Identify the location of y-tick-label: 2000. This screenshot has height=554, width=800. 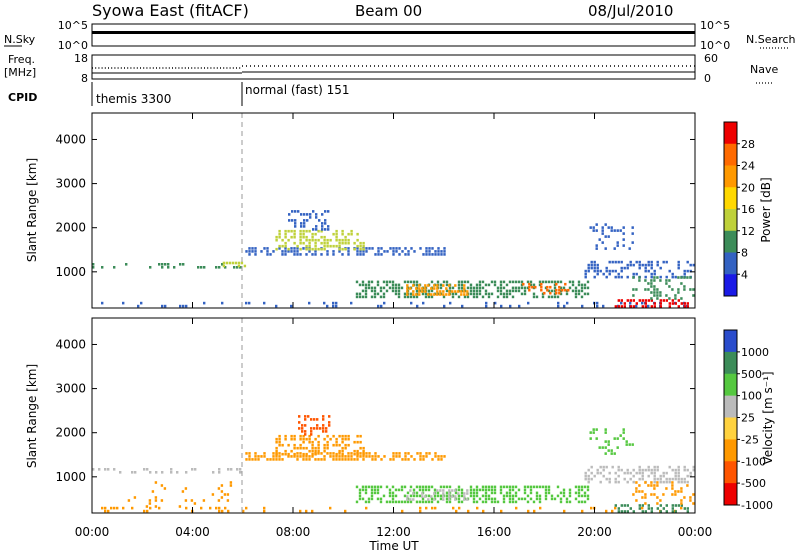
(70, 228).